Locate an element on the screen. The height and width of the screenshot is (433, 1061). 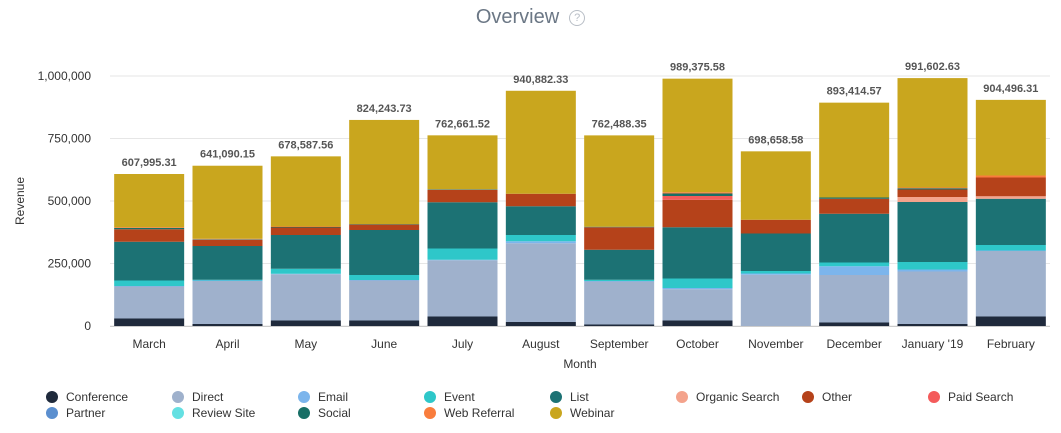
legend-item: Email is located at coordinates (323, 397).